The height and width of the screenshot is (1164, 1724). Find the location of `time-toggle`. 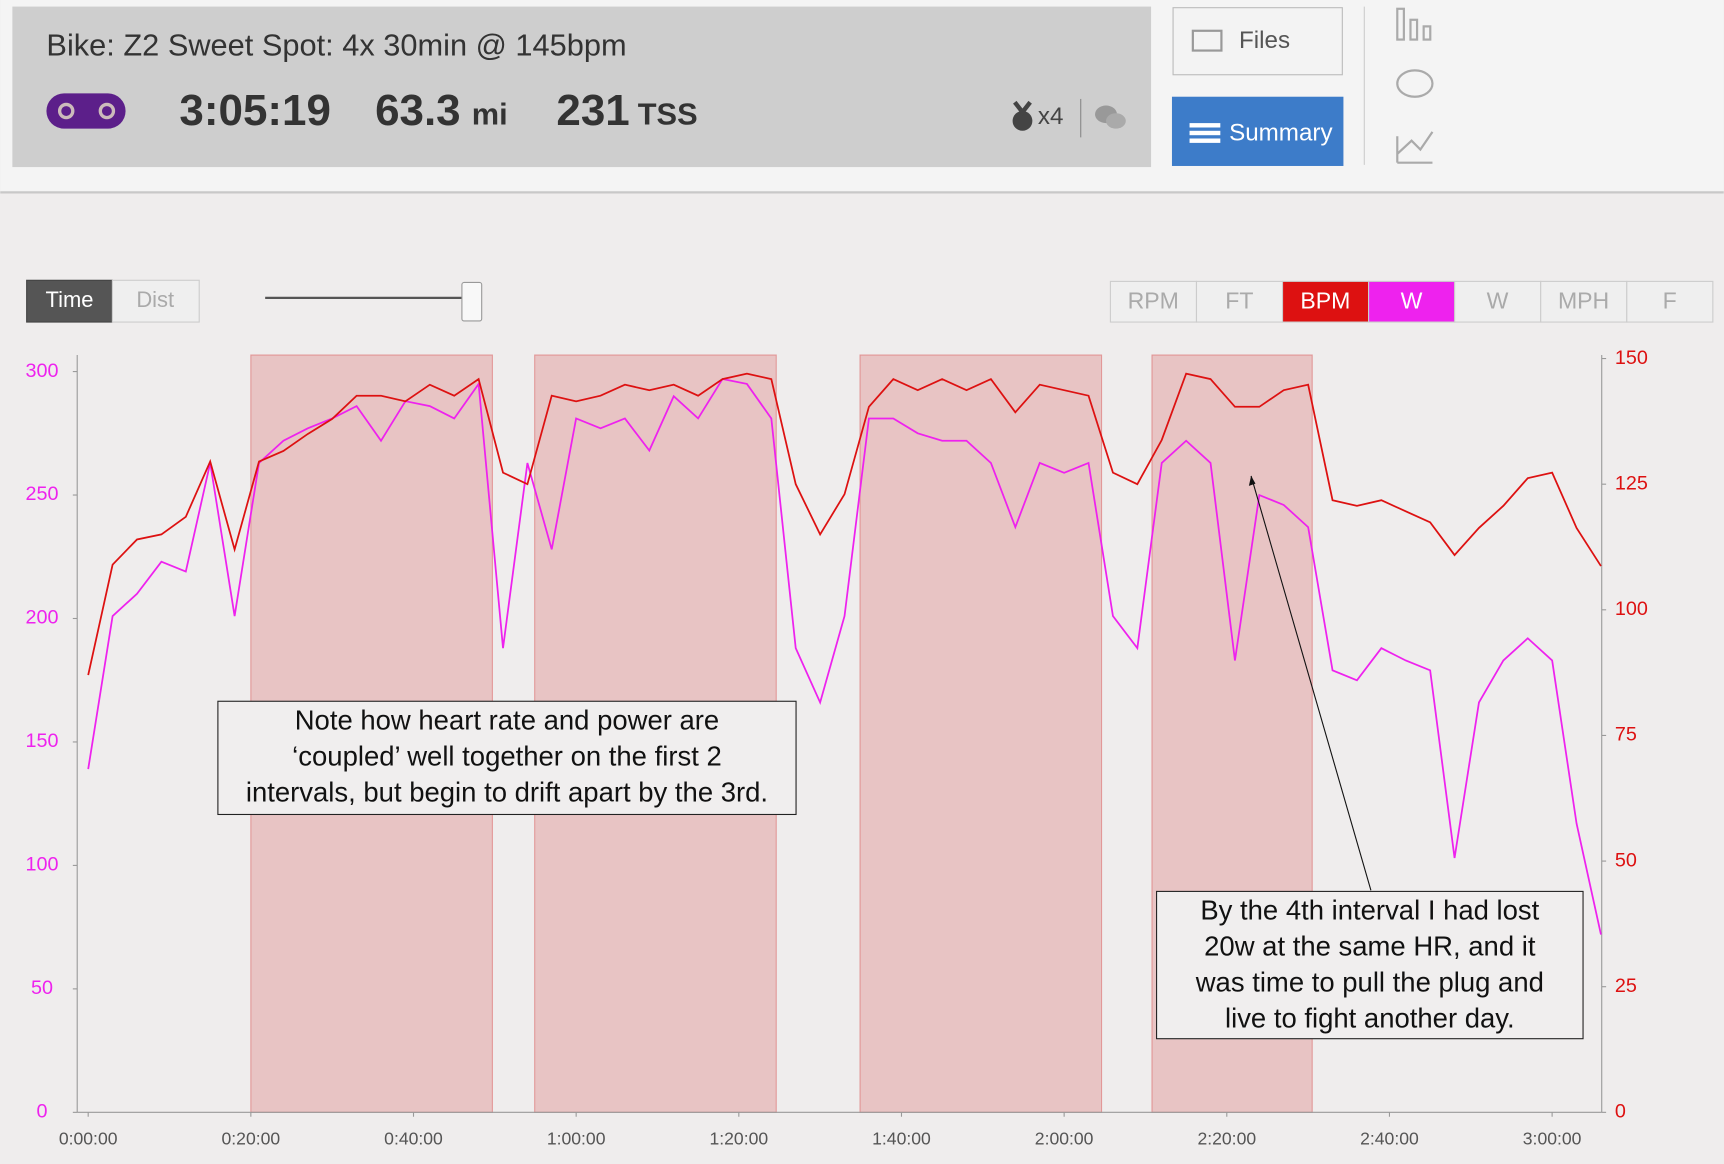

time-toggle is located at coordinates (69, 301).